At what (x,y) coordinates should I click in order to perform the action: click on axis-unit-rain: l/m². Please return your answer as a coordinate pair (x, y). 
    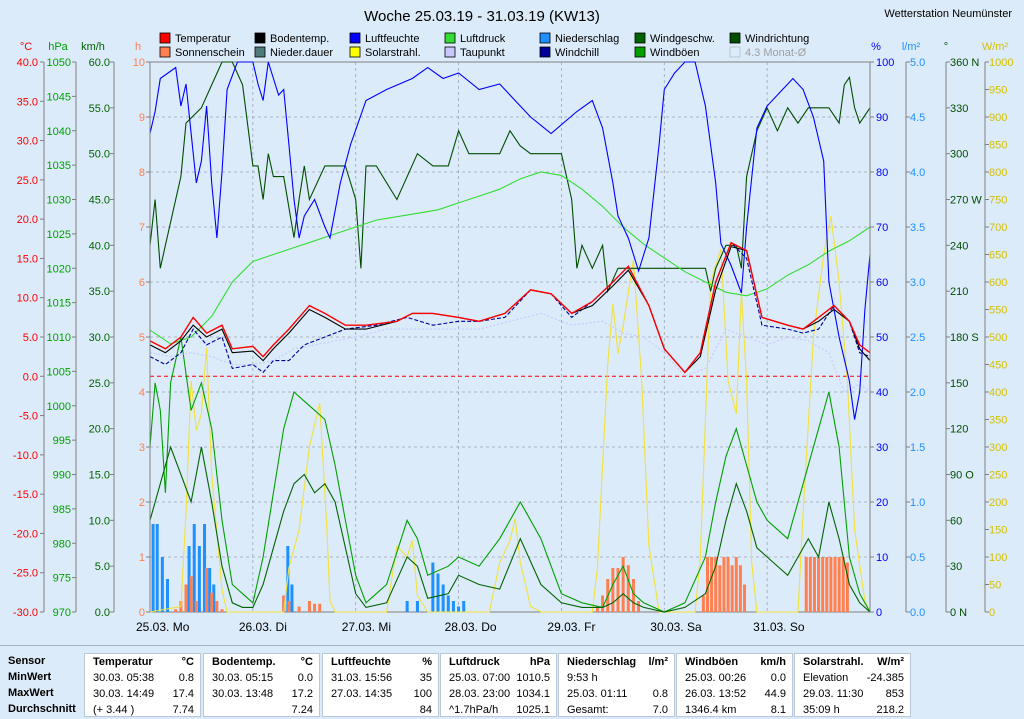
    Looking at the image, I should click on (911, 47).